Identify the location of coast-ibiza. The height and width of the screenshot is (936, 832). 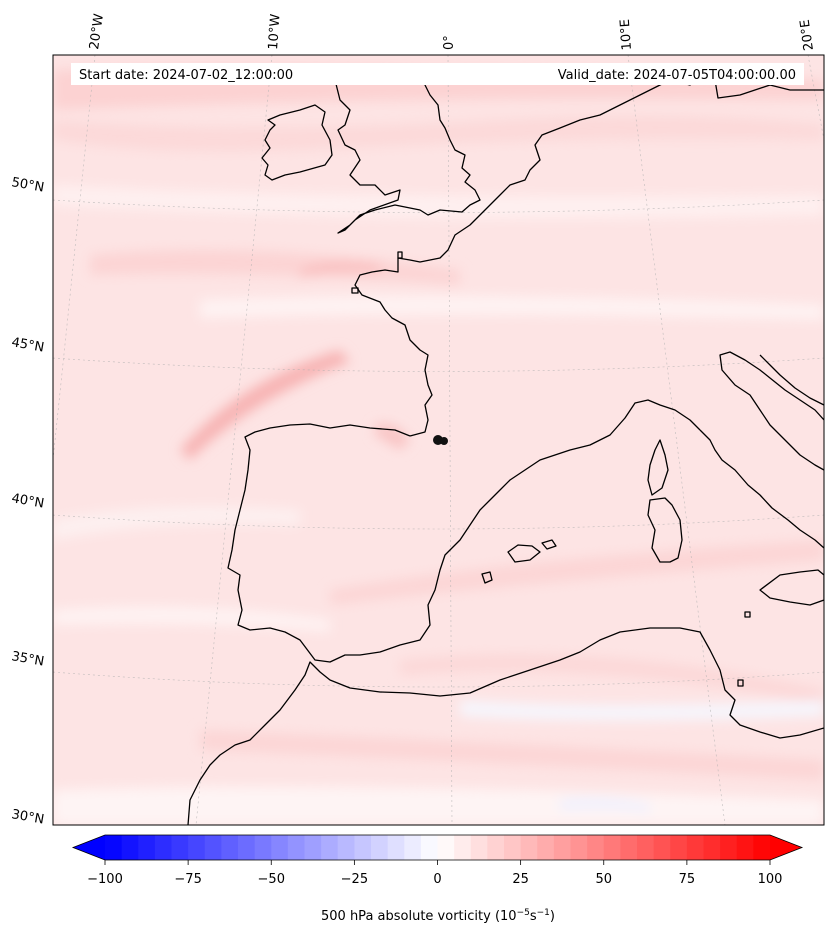
(487, 577).